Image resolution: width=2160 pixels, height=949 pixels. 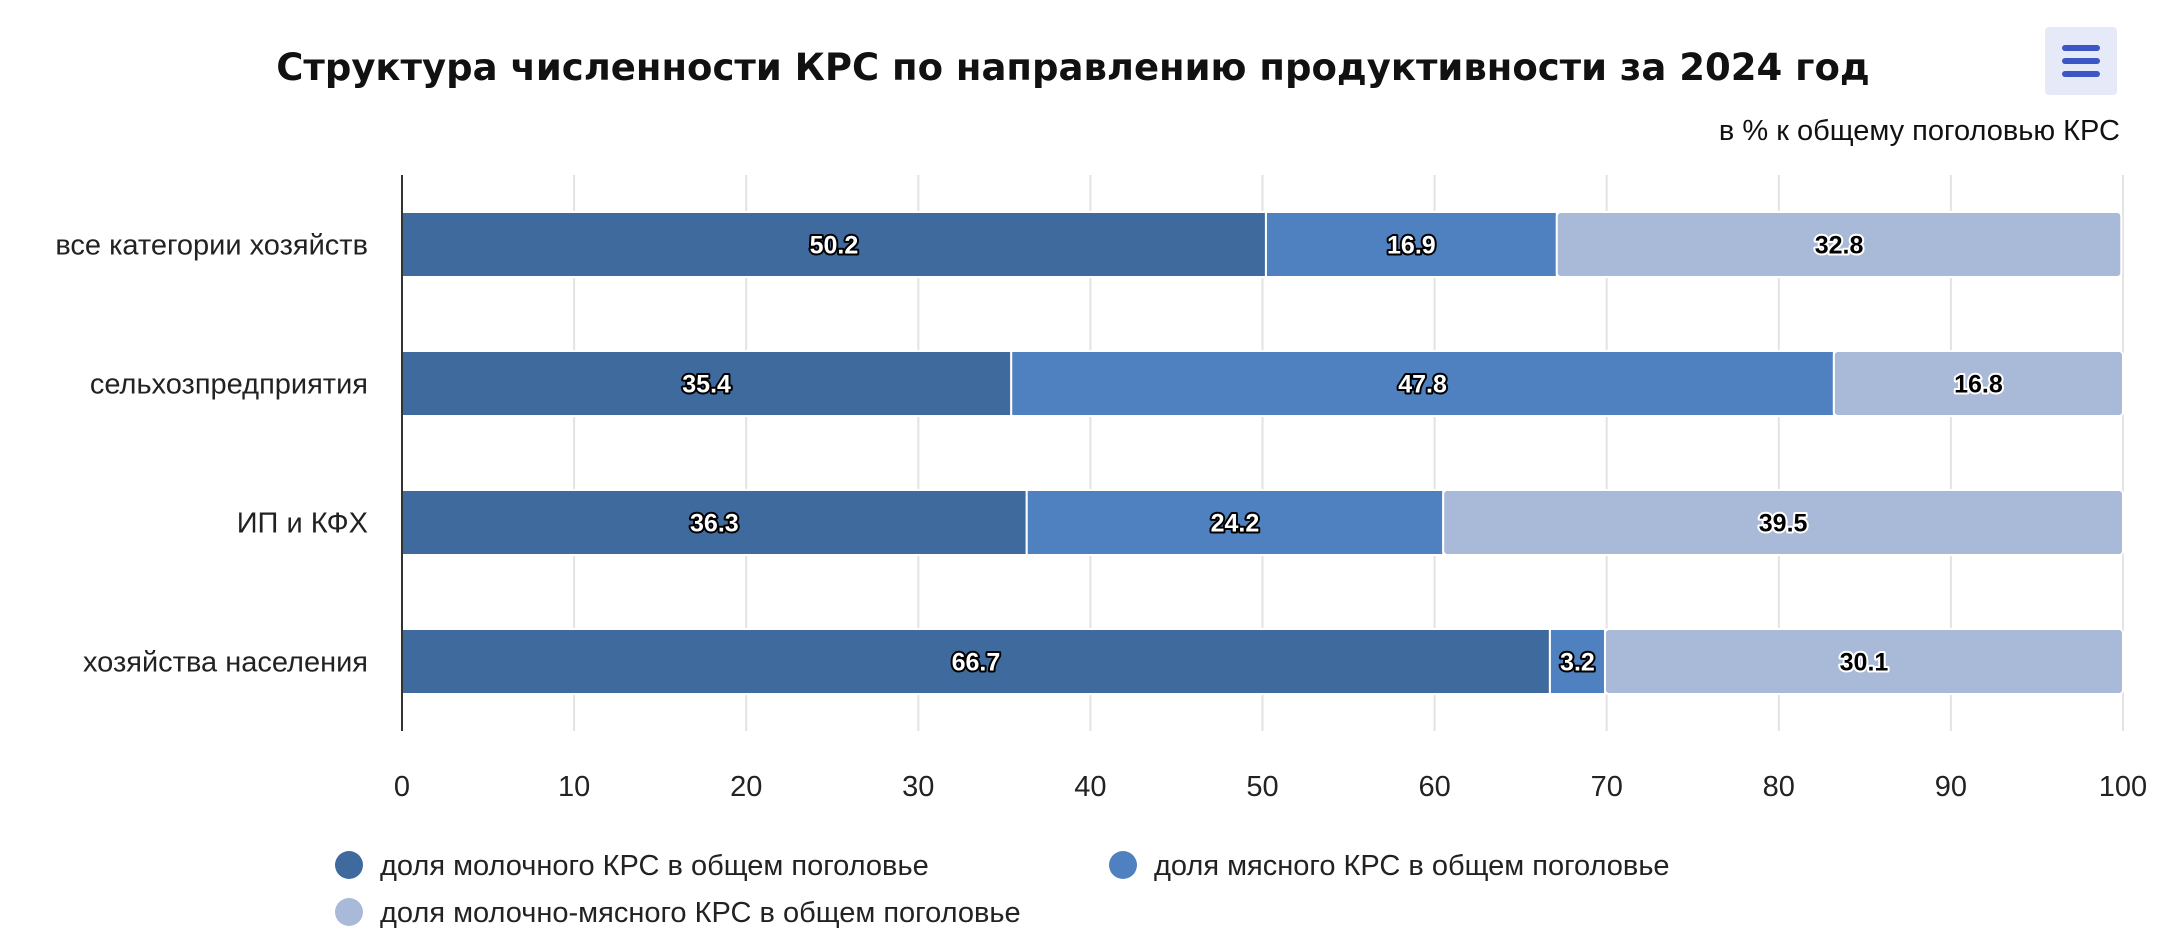 I want to click on x-tick-label: 10, so click(x=574, y=787).